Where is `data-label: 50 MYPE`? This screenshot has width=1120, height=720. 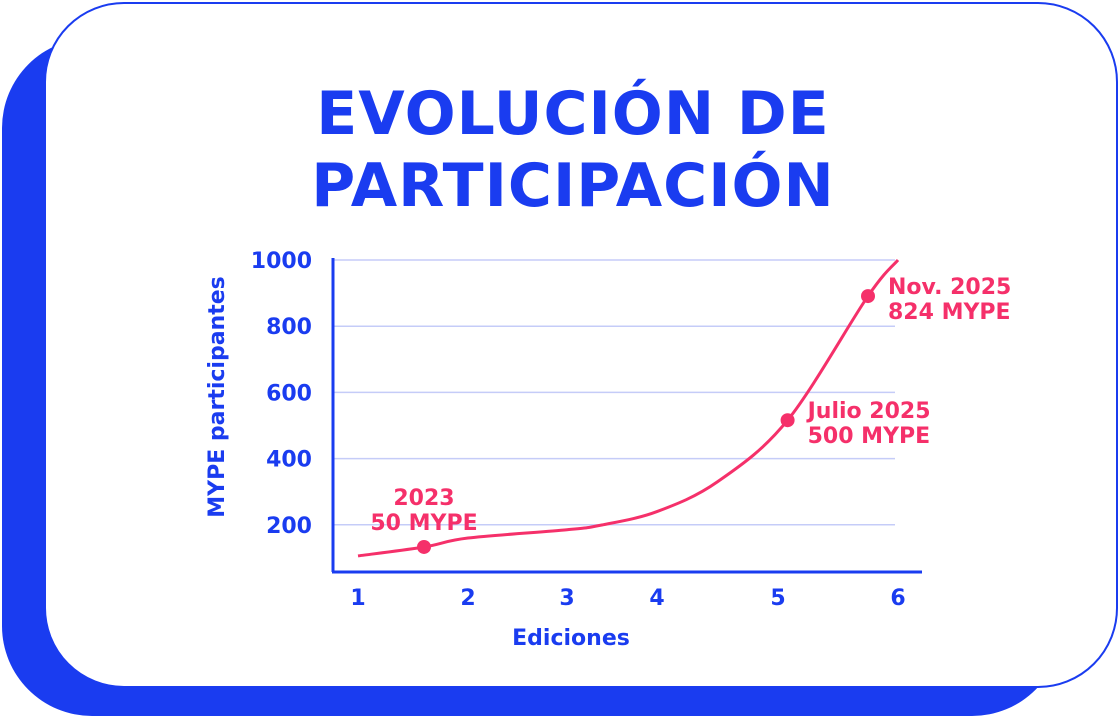
data-label: 50 MYPE is located at coordinates (423, 523).